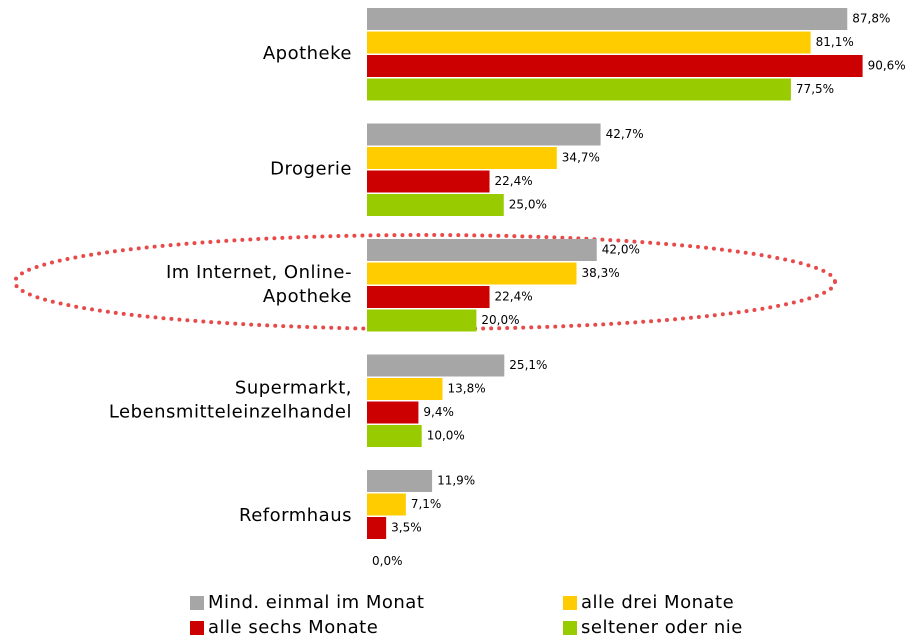 The image size is (924, 638). Describe the element at coordinates (662, 627) in the screenshot. I see `legend-label: seltener oder nie` at that location.